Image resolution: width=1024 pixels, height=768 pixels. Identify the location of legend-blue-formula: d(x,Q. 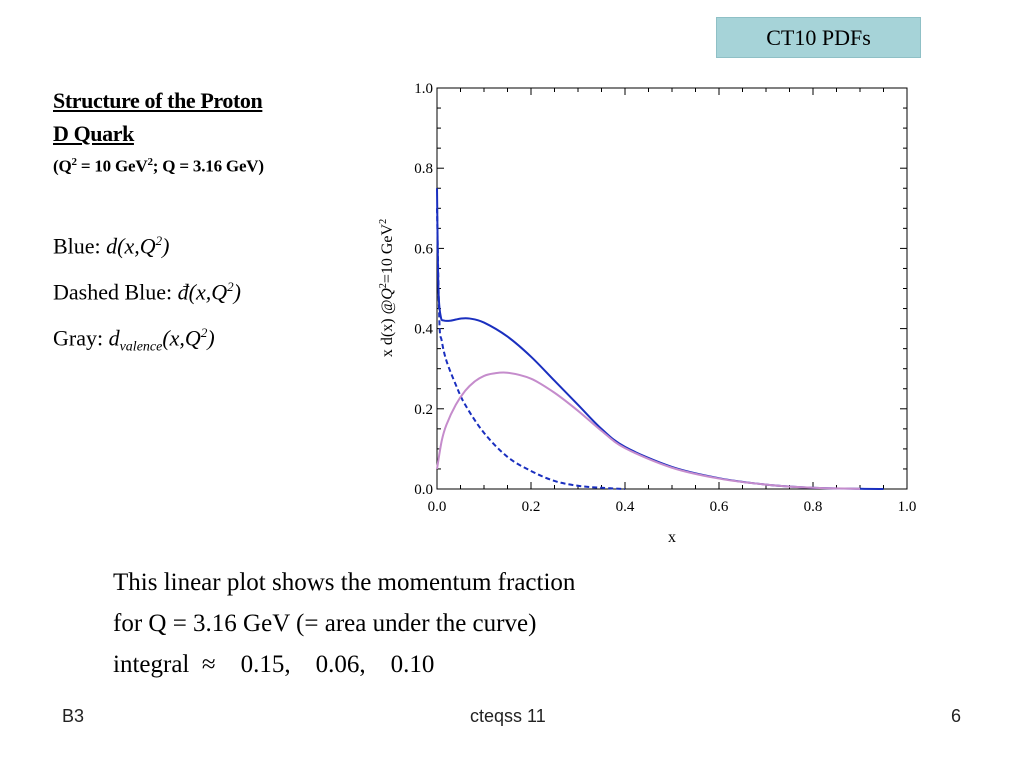
(131, 246).